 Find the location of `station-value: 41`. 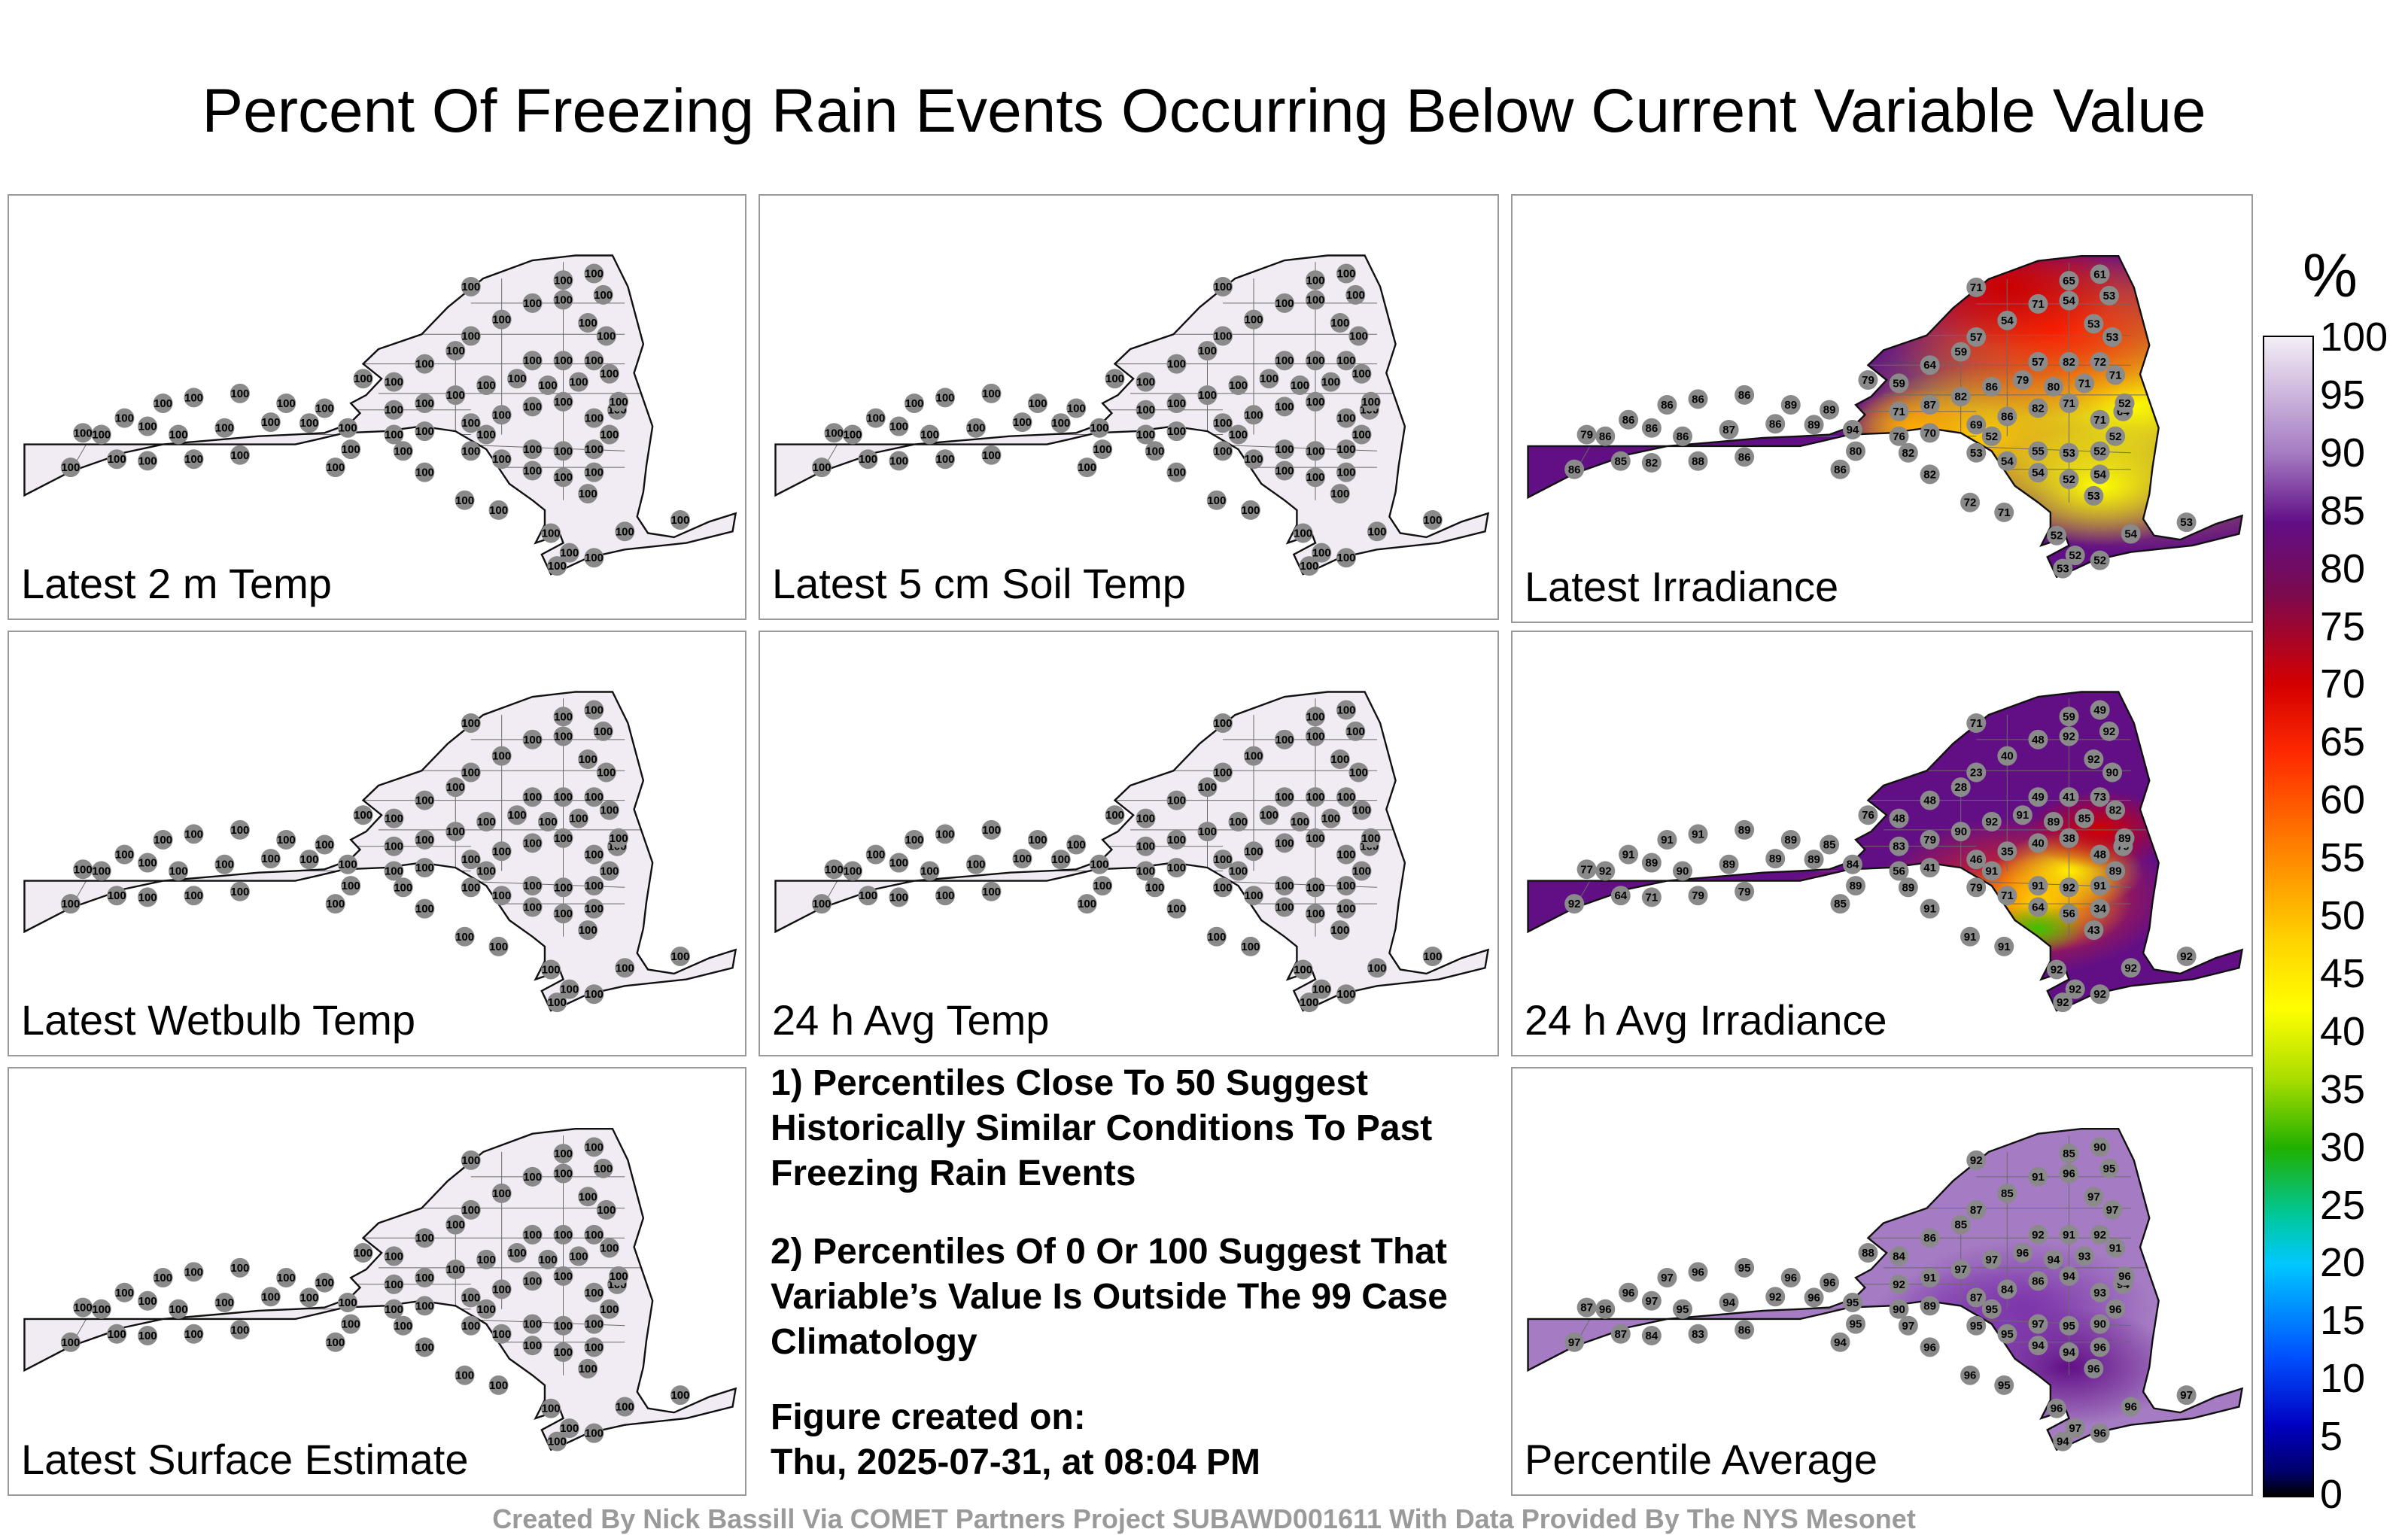

station-value: 41 is located at coordinates (2069, 797).